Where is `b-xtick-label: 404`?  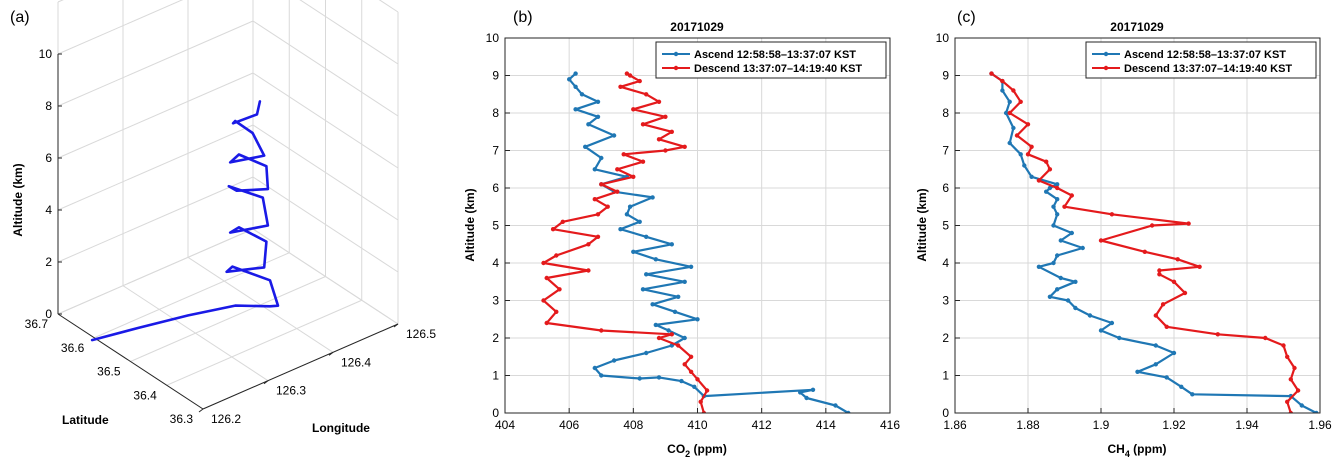 b-xtick-label: 404 is located at coordinates (505, 425).